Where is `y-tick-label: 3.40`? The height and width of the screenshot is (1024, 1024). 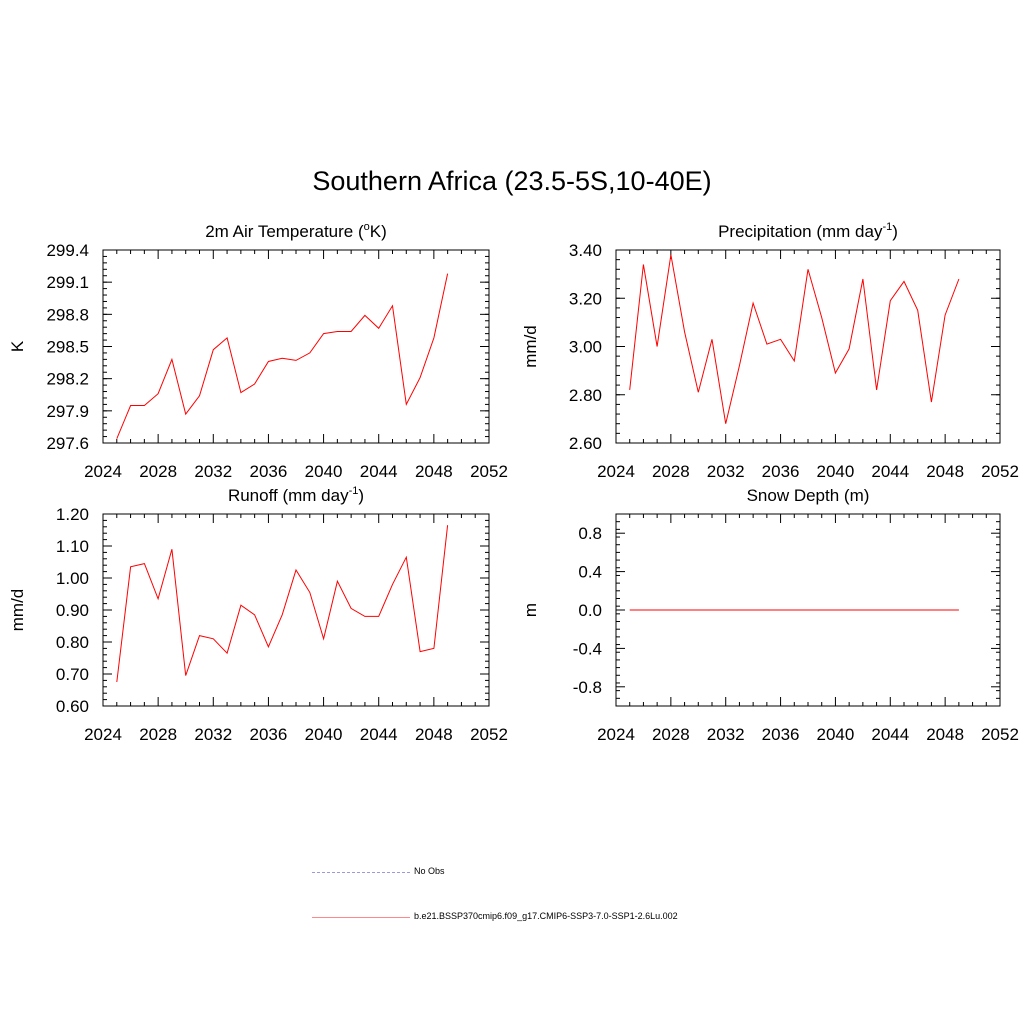 y-tick-label: 3.40 is located at coordinates (585, 250).